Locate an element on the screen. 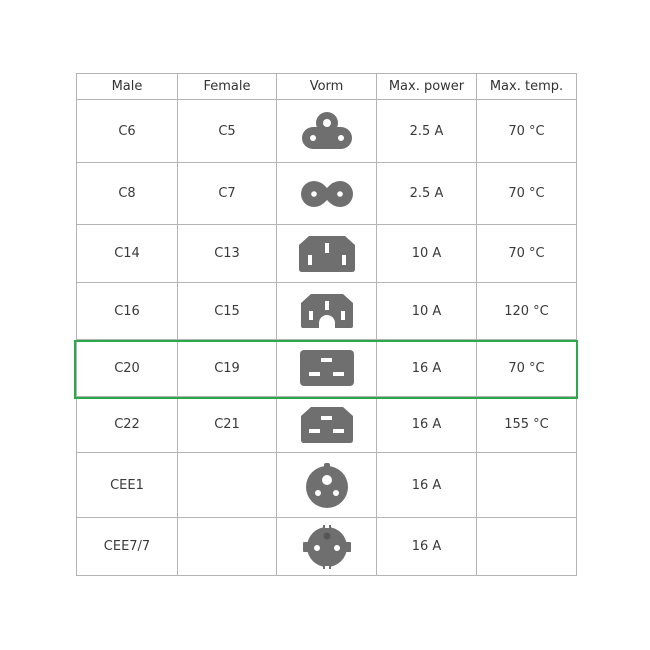  table-row: C6 C5 2.5 A 70 °C is located at coordinates (326, 131).